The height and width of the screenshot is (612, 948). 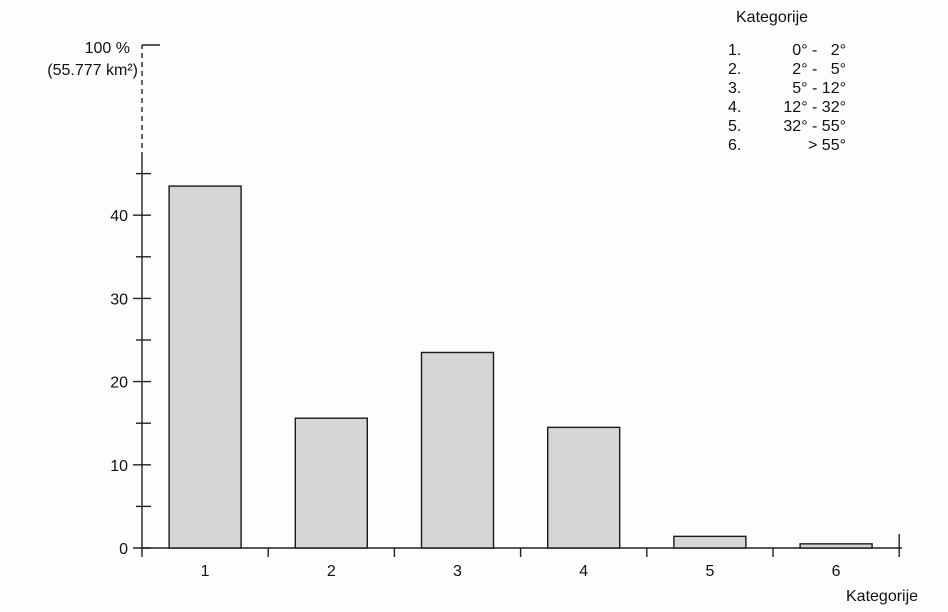 I want to click on legend-item-4: 4. 12° - 32°, so click(x=787, y=107).